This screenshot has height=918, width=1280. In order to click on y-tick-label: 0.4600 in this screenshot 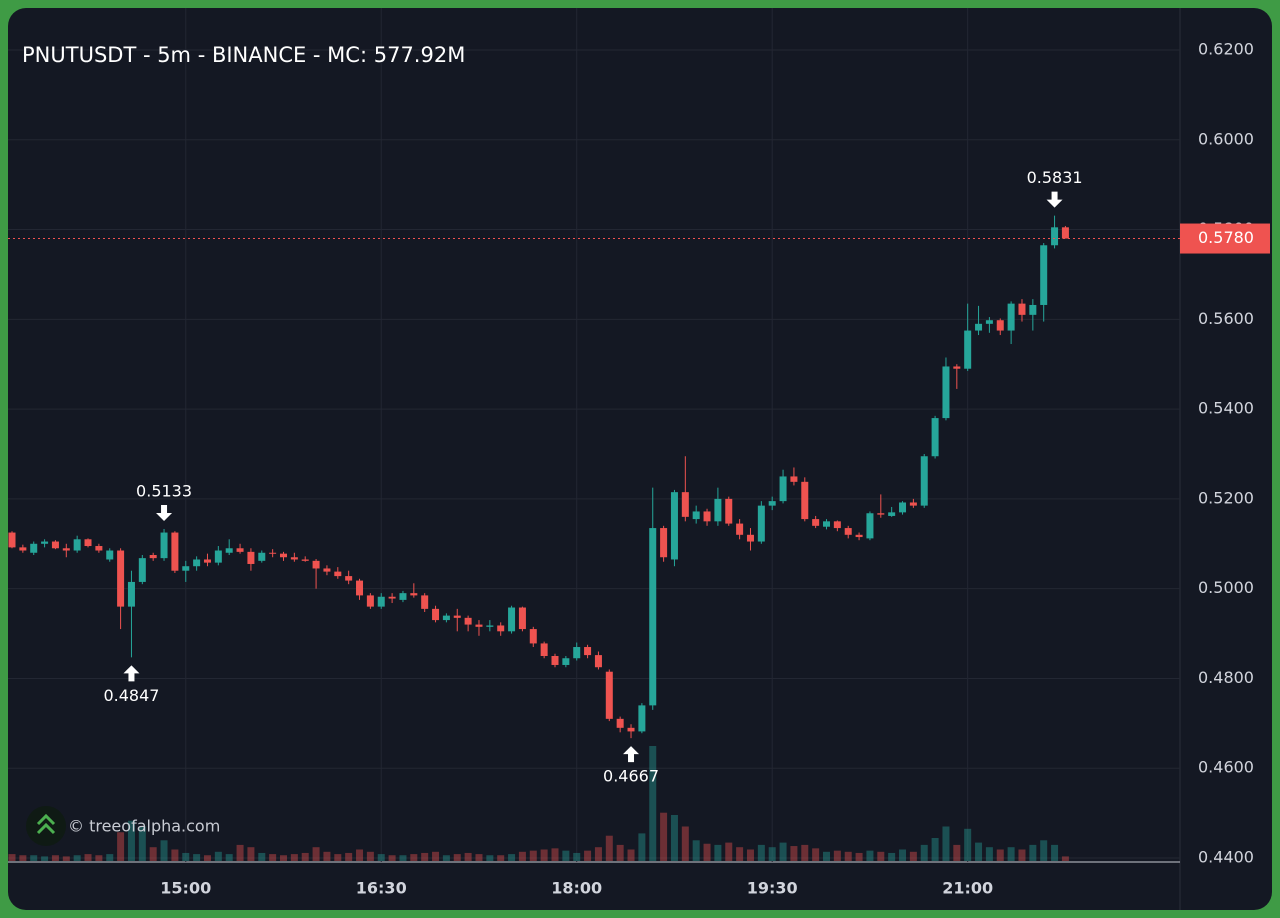, I will do `click(1226, 767)`.